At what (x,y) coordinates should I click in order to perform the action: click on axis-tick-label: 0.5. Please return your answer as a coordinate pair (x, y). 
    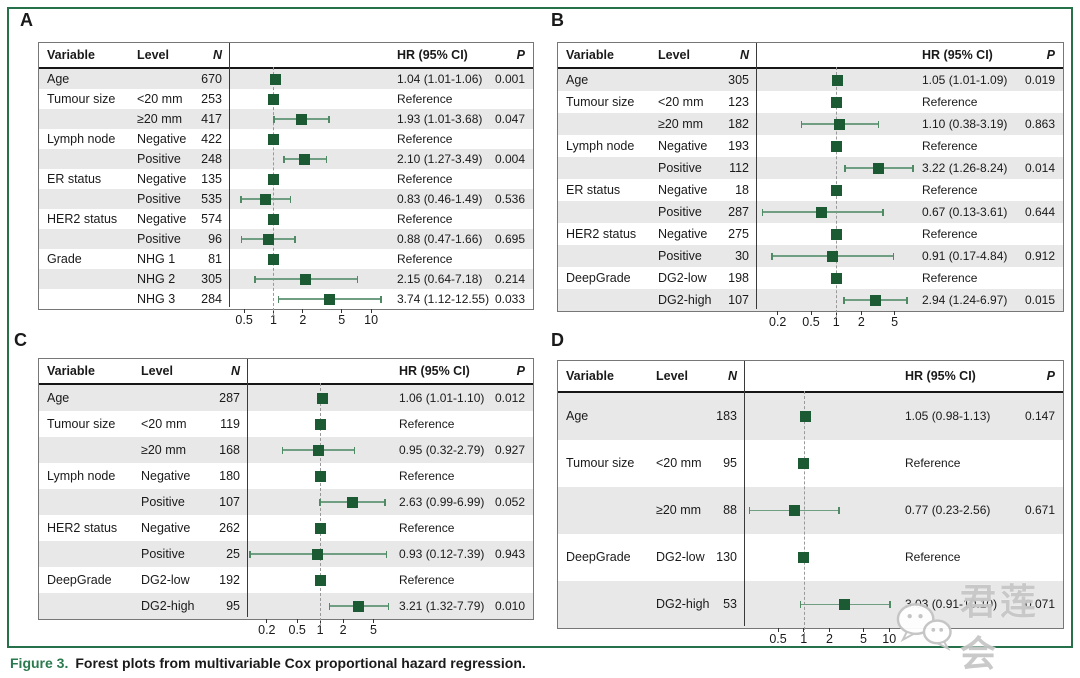
    Looking at the image, I should click on (297, 630).